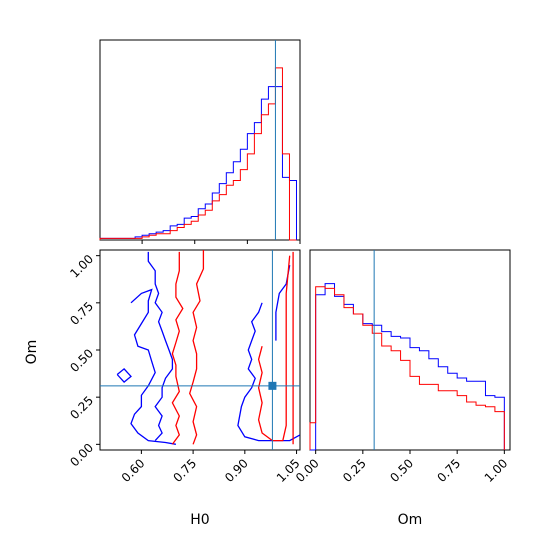 The image size is (550, 550). Describe the element at coordinates (184, 470) in the screenshot. I see `contour-xtick-label: 0.75` at that location.